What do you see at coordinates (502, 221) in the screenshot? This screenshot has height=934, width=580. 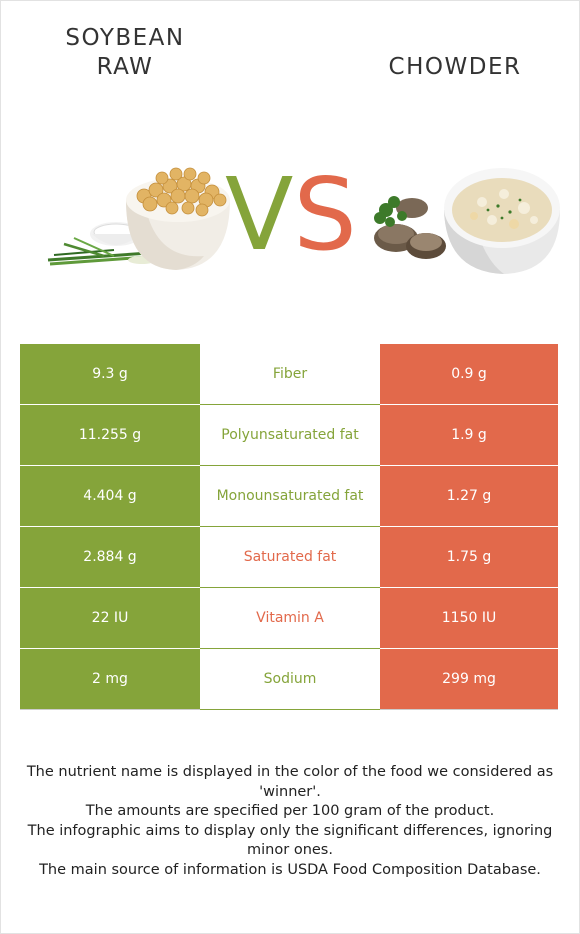 I see `soup-bowl-icon` at bounding box center [502, 221].